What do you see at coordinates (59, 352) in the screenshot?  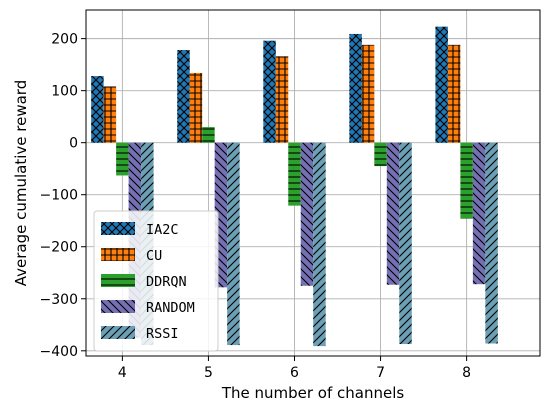 I see `y-tick-label: −400` at bounding box center [59, 352].